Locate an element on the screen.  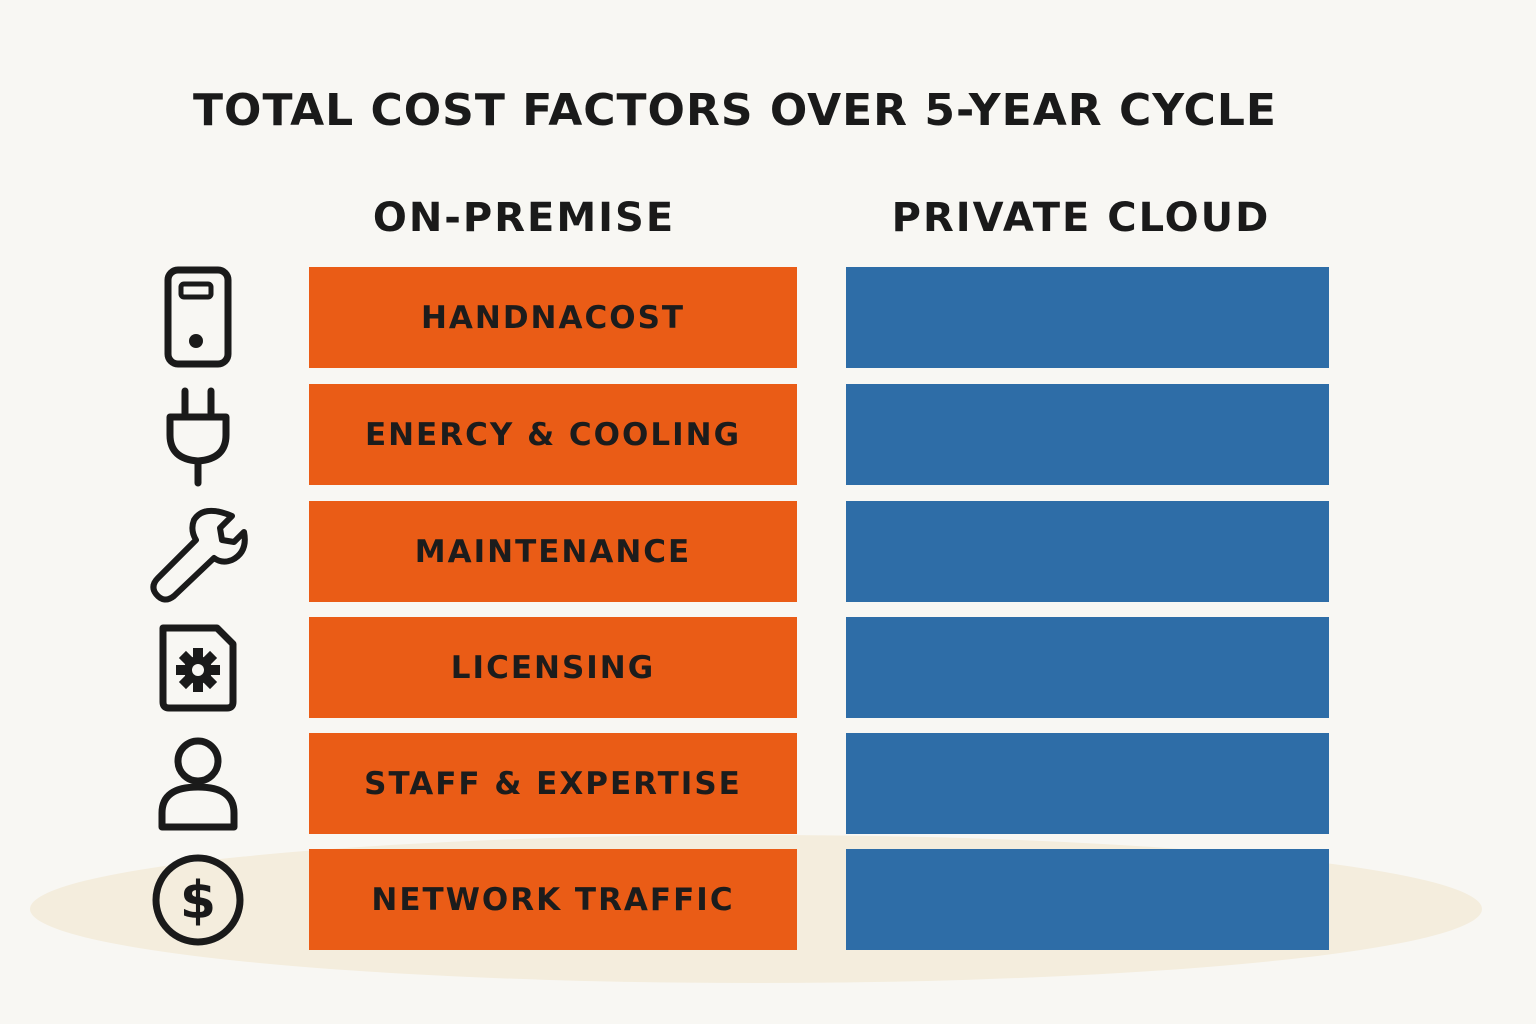
cost-row-energy: ENERCY & COOLING is located at coordinates (768, 435).